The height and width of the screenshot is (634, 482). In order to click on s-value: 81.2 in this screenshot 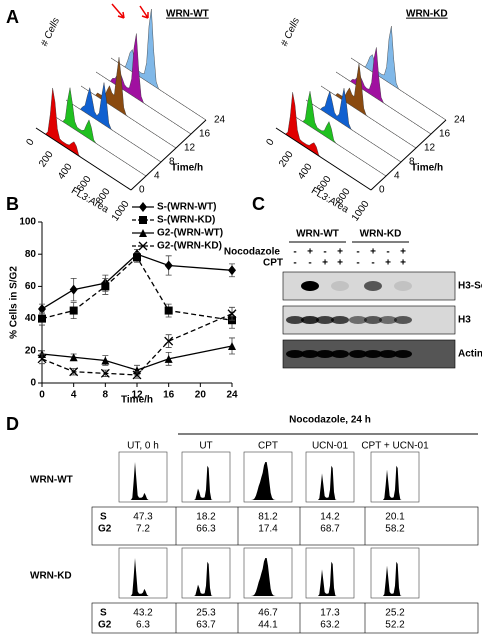, I will do `click(268, 517)`.